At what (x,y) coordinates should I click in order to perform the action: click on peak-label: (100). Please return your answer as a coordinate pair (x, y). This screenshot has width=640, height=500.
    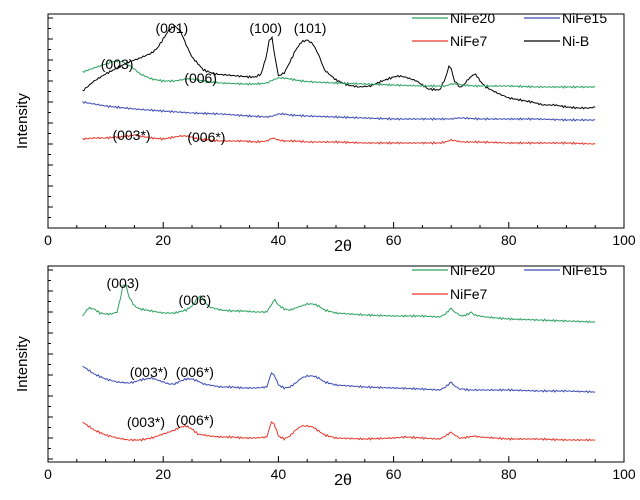
    Looking at the image, I should click on (265, 28).